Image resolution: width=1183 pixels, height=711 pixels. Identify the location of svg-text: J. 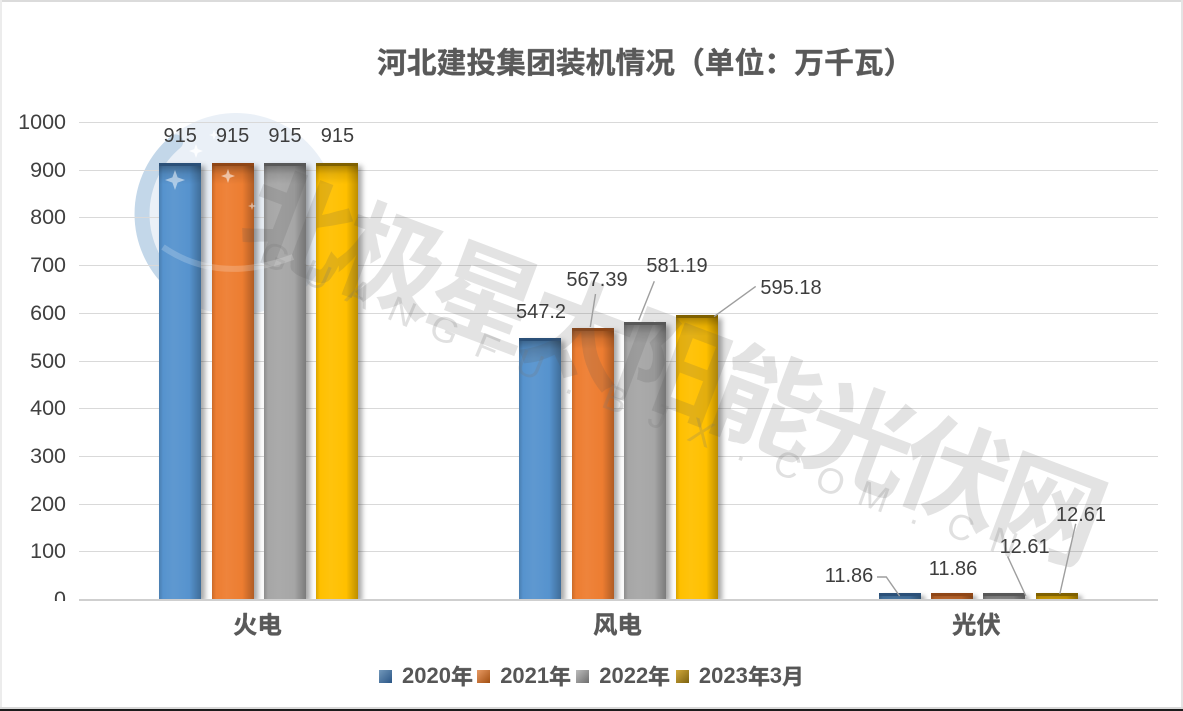
(659, 415).